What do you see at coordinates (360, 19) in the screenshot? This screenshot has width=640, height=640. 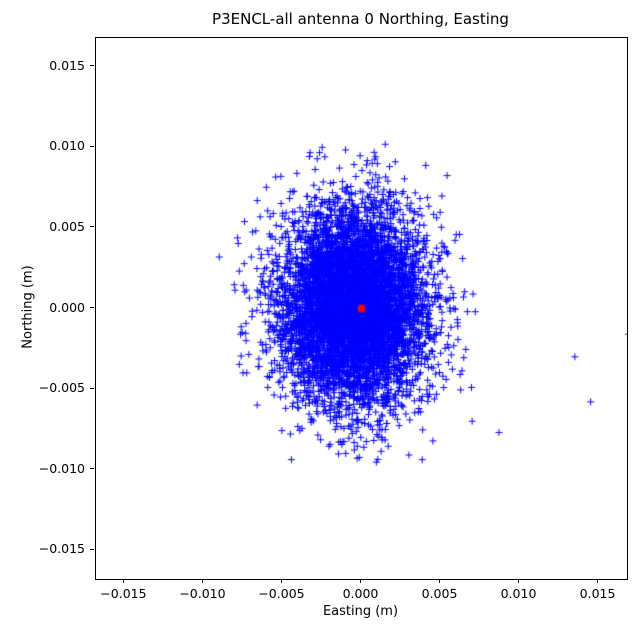 I see `chart-title: P3ENCL-all antenna 0 Northing, Easting` at bounding box center [360, 19].